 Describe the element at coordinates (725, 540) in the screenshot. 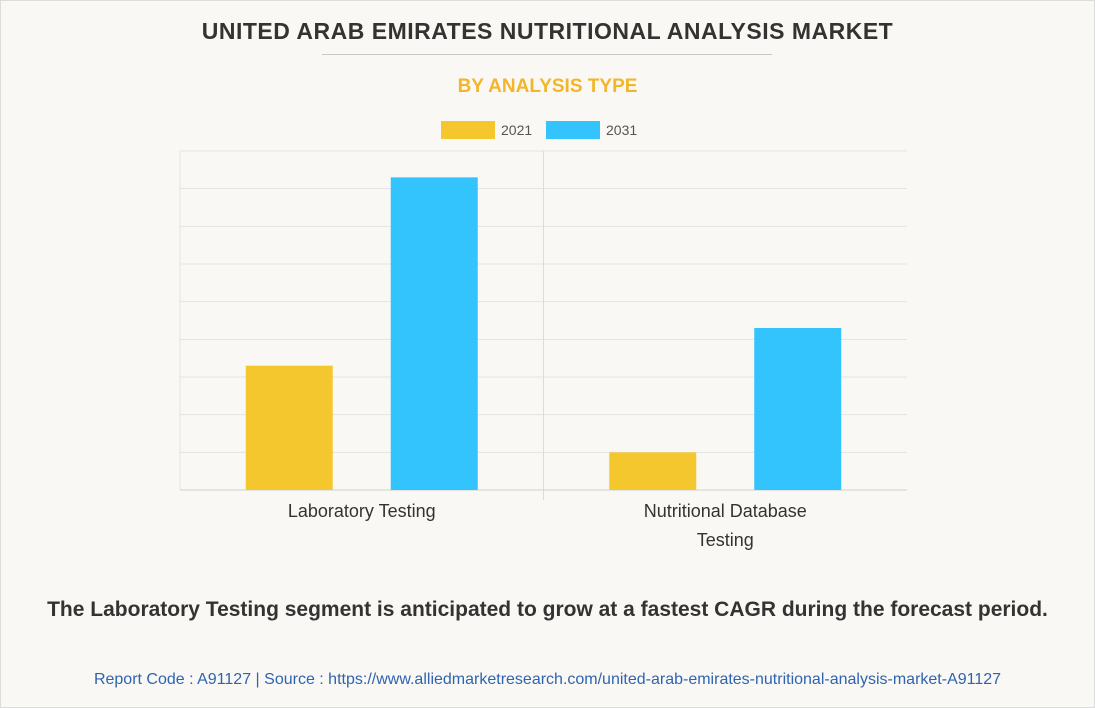

I see `x-tick-label: Testing` at that location.